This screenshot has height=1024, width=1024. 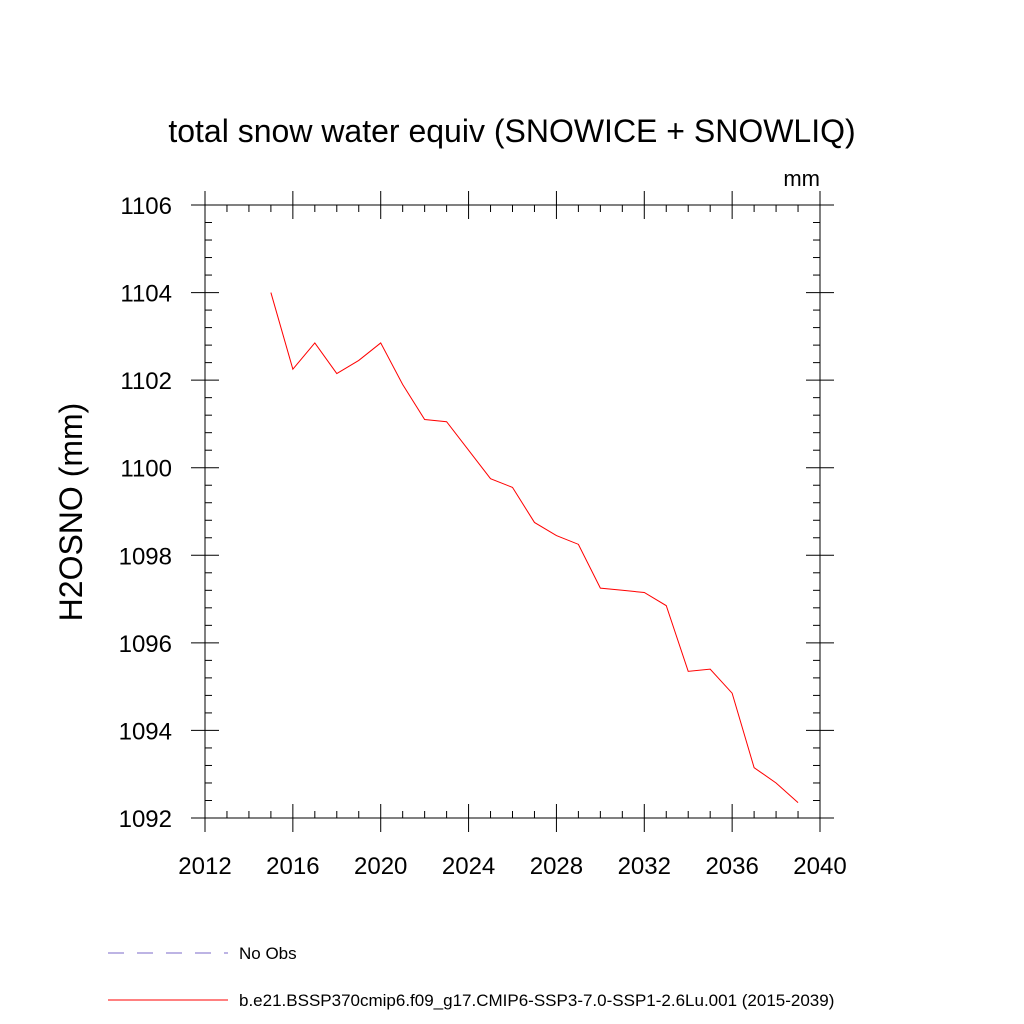 I want to click on x-tick-label: 2024, so click(x=468, y=866).